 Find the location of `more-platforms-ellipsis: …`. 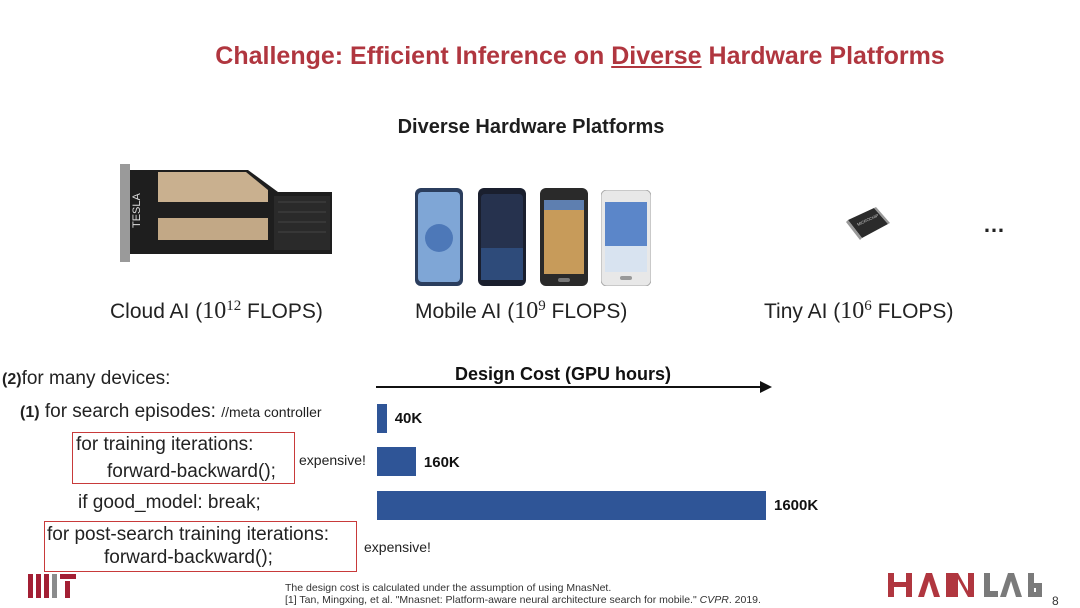

more-platforms-ellipsis: … is located at coordinates (994, 224).